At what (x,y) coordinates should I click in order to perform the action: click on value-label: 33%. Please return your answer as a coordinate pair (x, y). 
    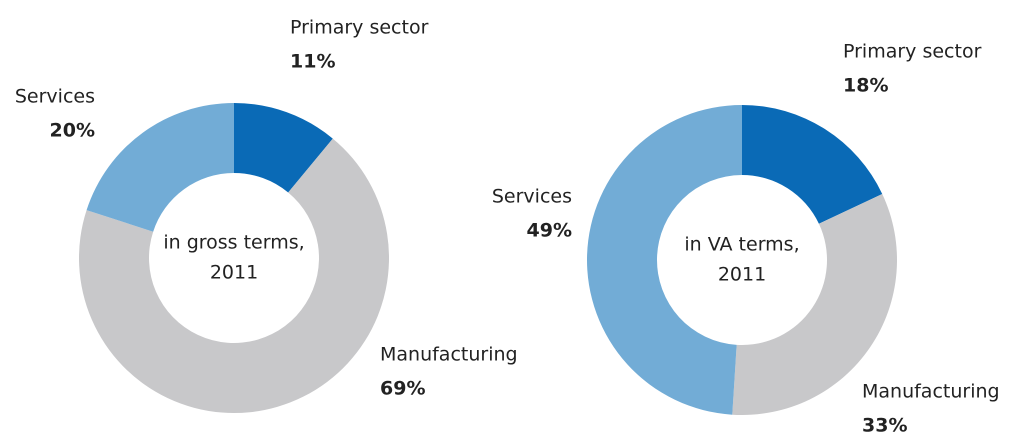
    Looking at the image, I should click on (884, 426).